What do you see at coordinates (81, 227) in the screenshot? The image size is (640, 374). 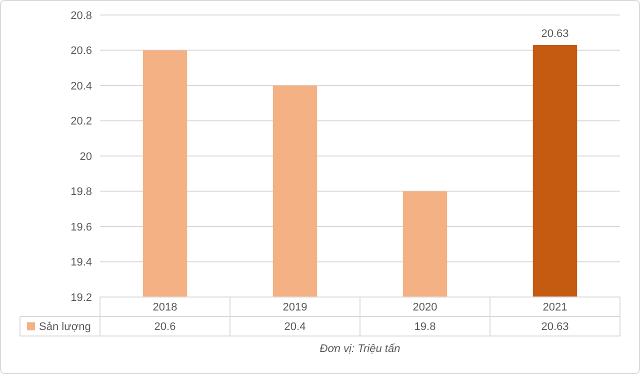 I see `y-tick-label: 19.6` at bounding box center [81, 227].